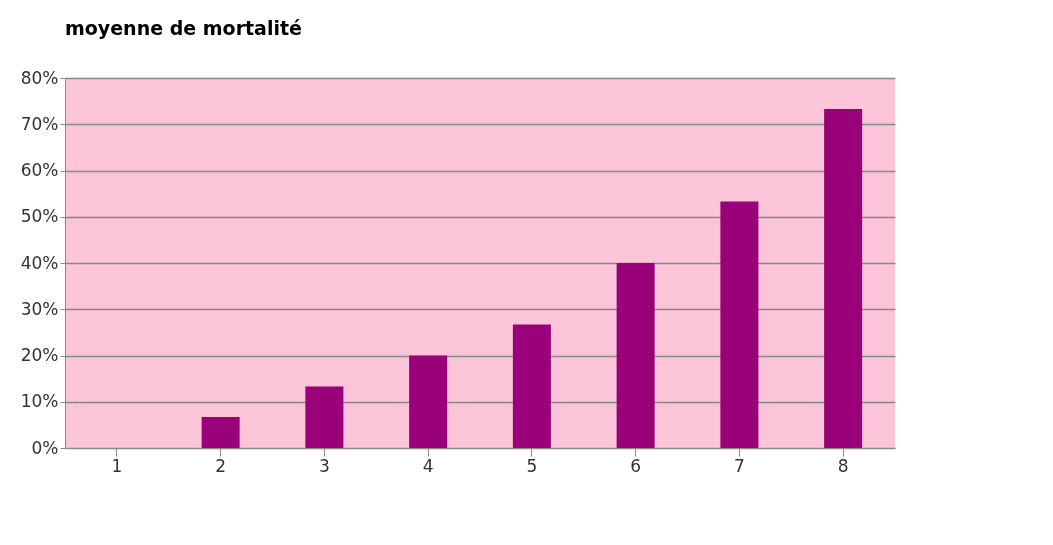 The height and width of the screenshot is (545, 1053). Describe the element at coordinates (843, 465) in the screenshot. I see `x-tick-label: 8` at that location.